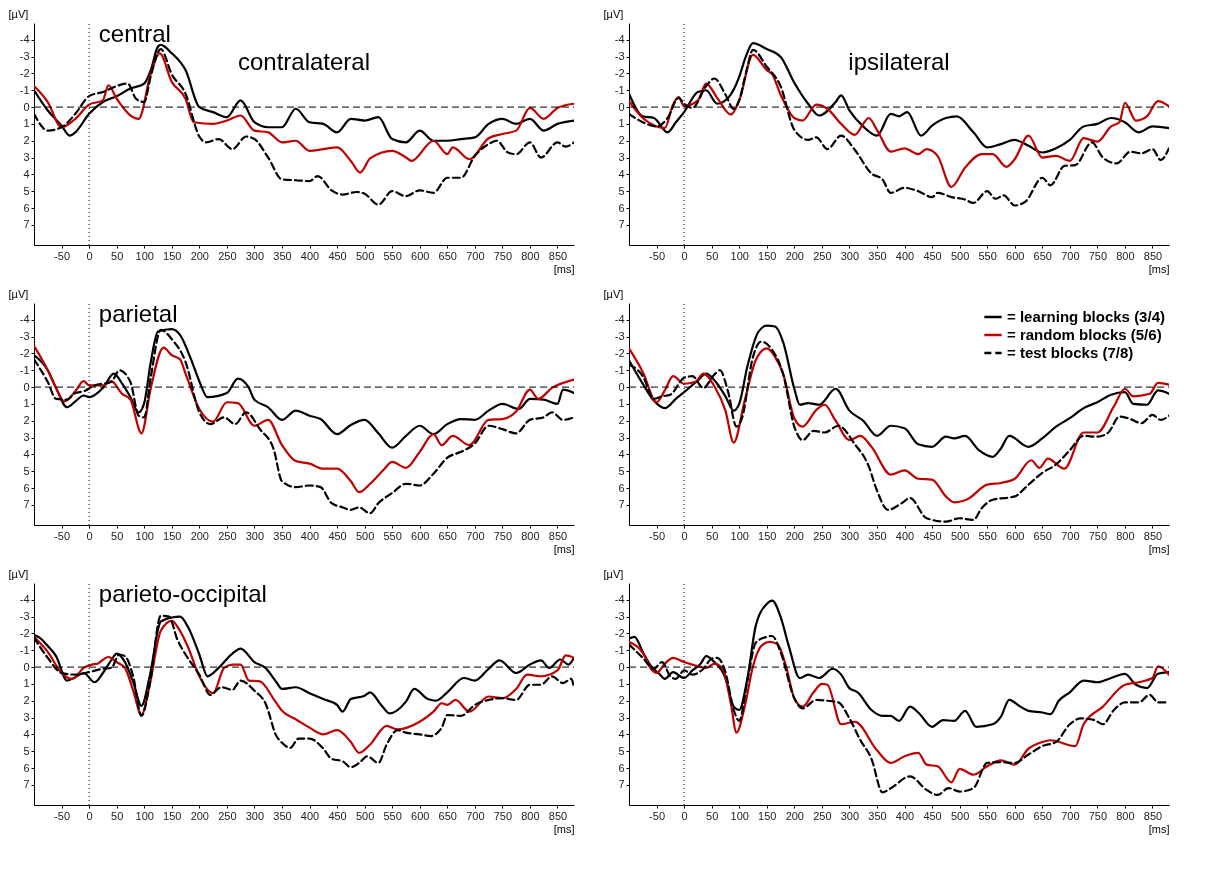 The image size is (1213, 880). I want to click on x-tick-label: 550, so click(987, 815).